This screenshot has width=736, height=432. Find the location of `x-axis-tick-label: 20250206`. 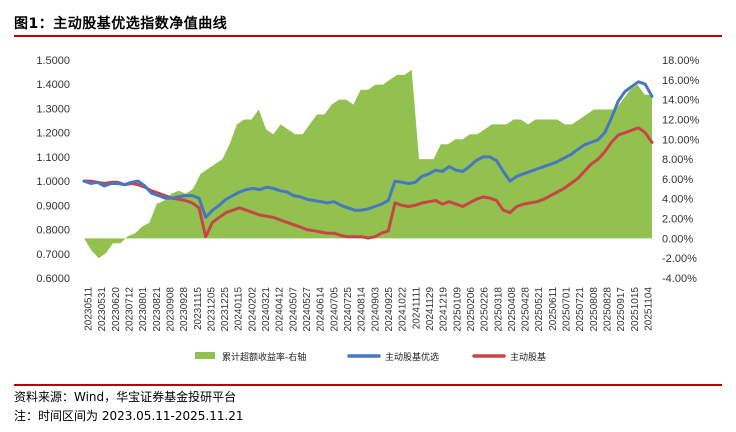

x-axis-tick-label: 20250206 is located at coordinates (471, 309).